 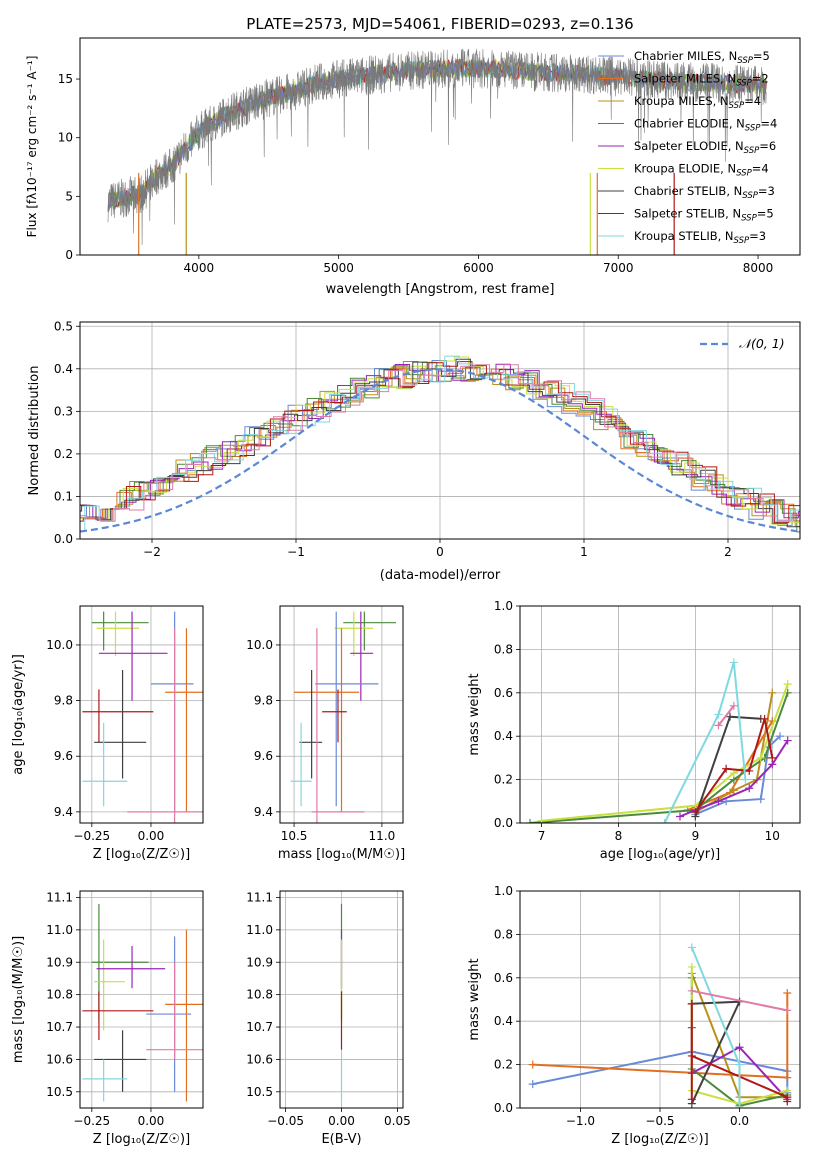 I want to click on legend-label-text: Kroupa ELODIE, N, so click(x=685, y=169).